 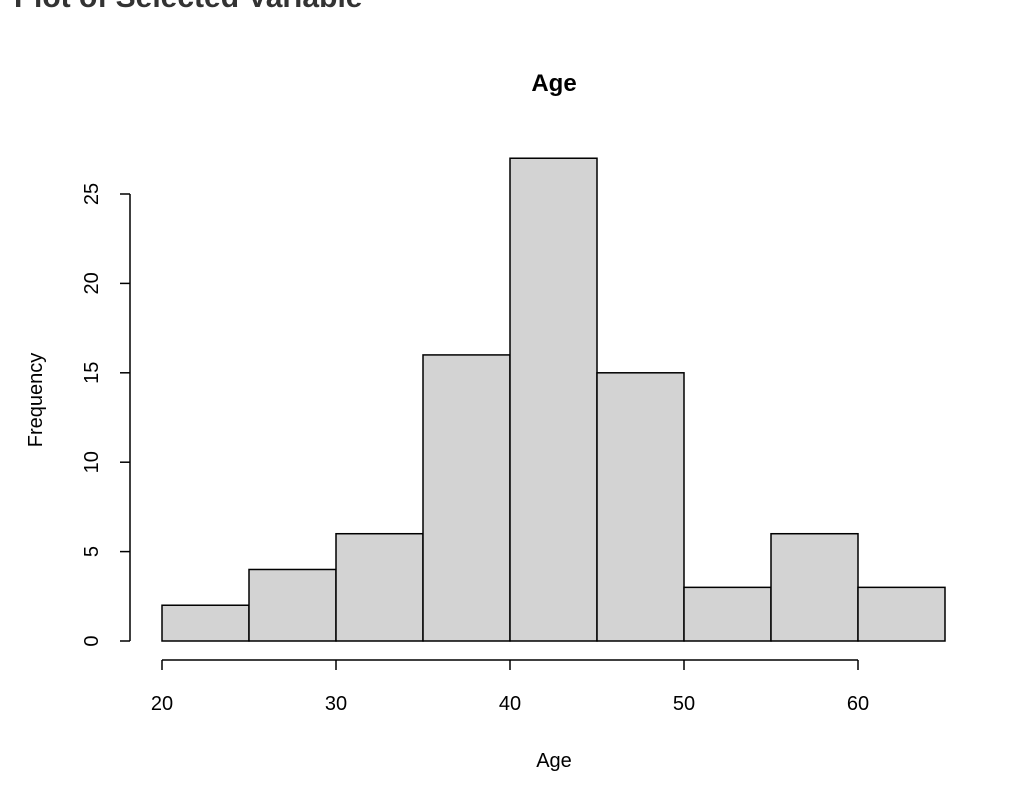 I want to click on y-tick-label: 0, so click(x=92, y=640).